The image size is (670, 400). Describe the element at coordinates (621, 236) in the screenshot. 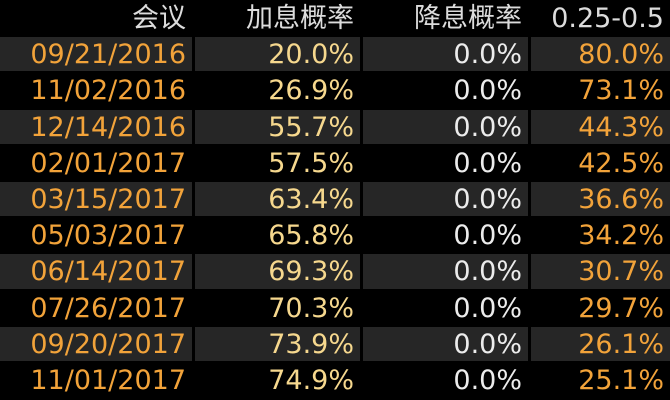

I see `range-probability: 34.2%` at that location.